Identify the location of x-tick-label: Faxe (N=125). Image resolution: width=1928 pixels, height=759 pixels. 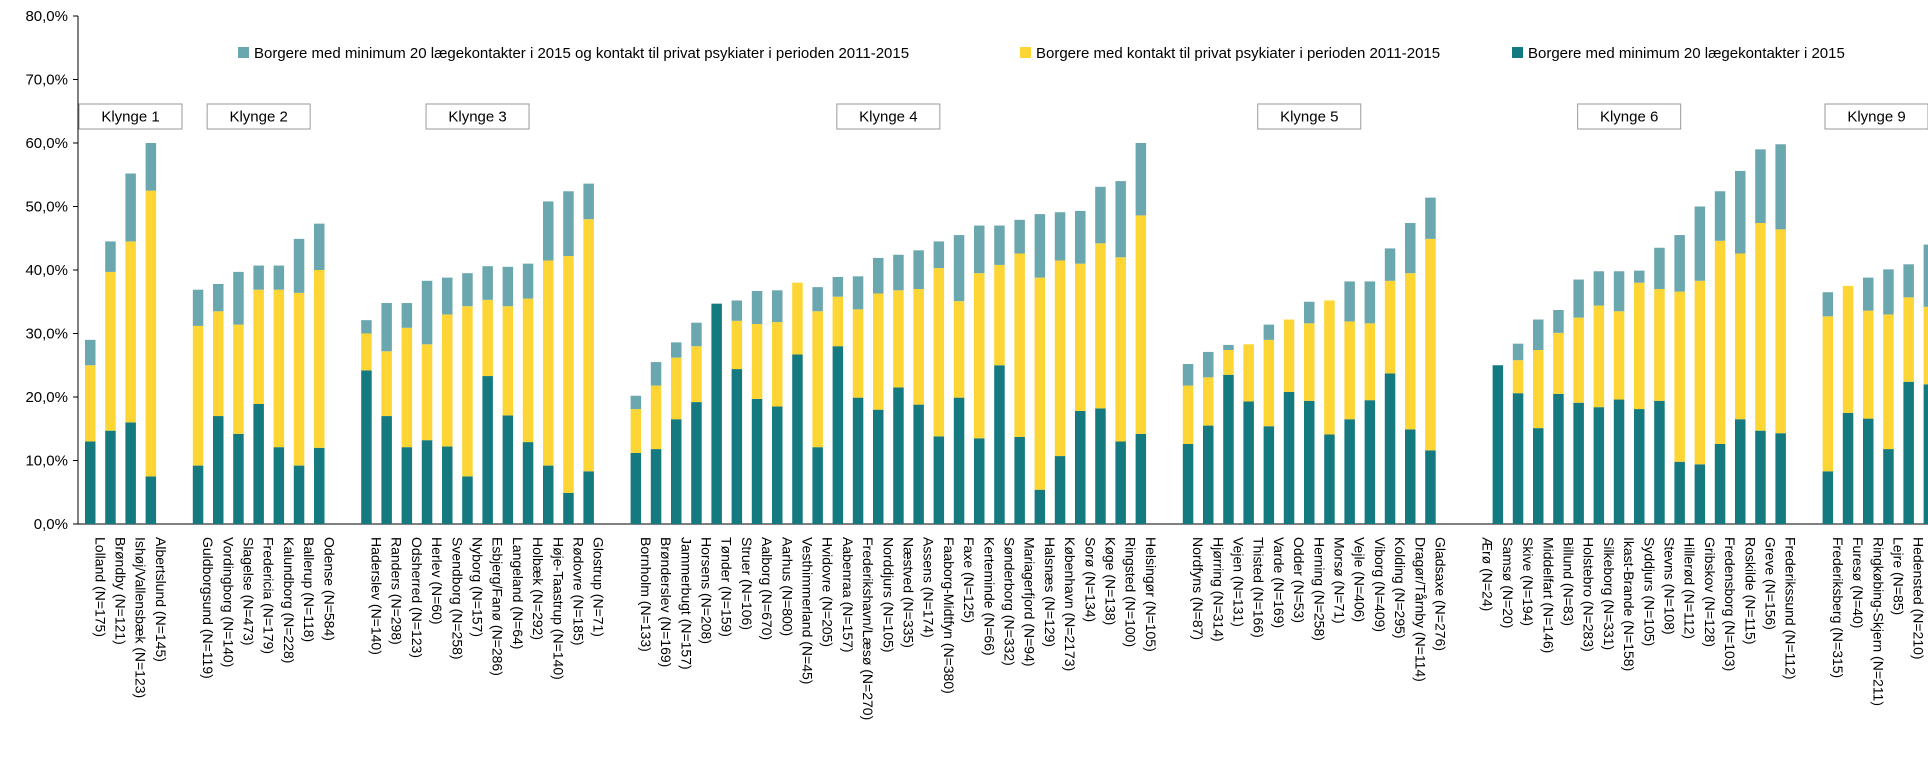
(969, 580).